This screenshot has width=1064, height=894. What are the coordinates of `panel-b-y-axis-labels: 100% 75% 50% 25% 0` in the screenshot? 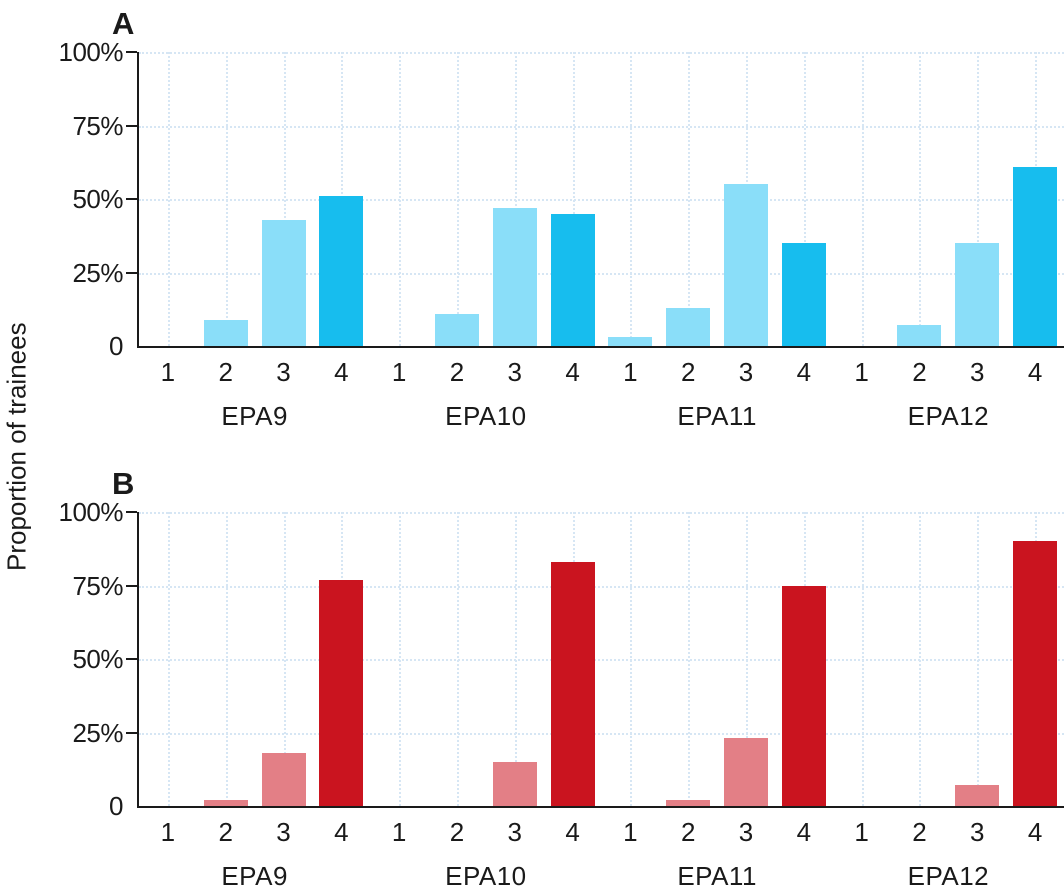 It's located at (68, 659).